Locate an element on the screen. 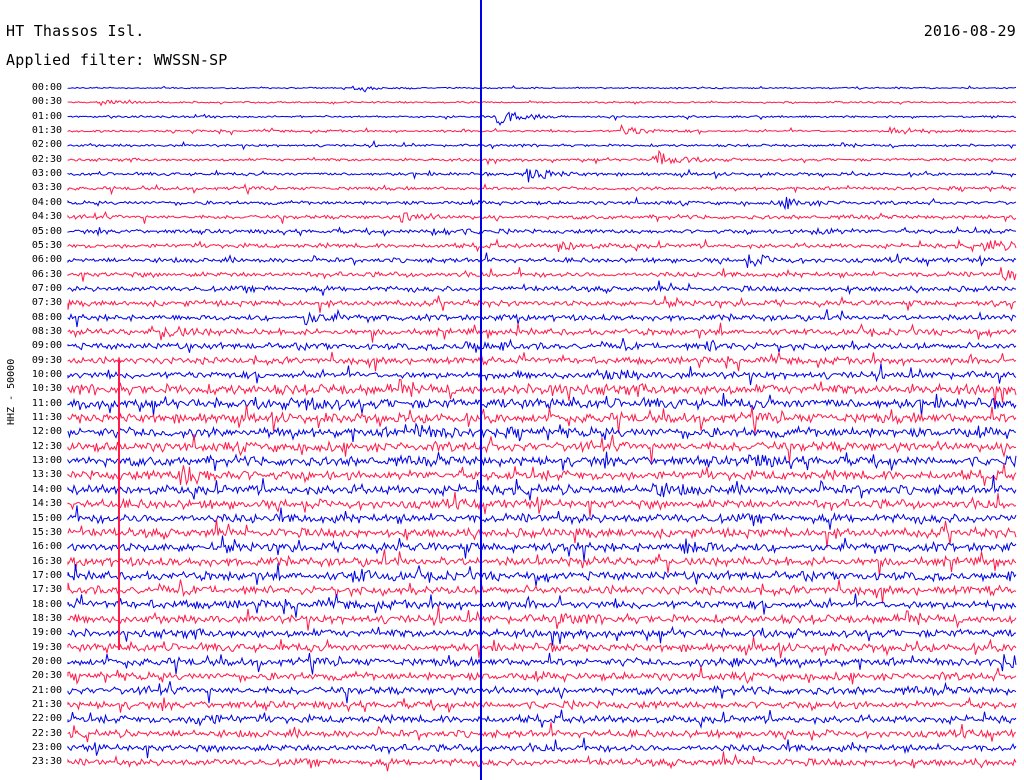 Image resolution: width=1024 pixels, height=780 pixels. time-label: 23:00 is located at coordinates (46, 748).